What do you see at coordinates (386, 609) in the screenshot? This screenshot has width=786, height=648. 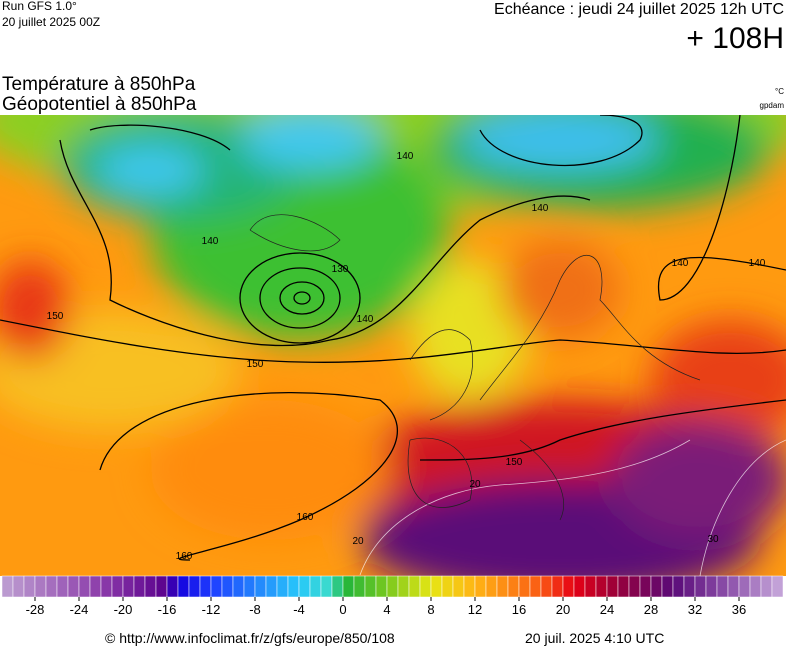 I see `colorbar-tick-label: 4` at bounding box center [386, 609].